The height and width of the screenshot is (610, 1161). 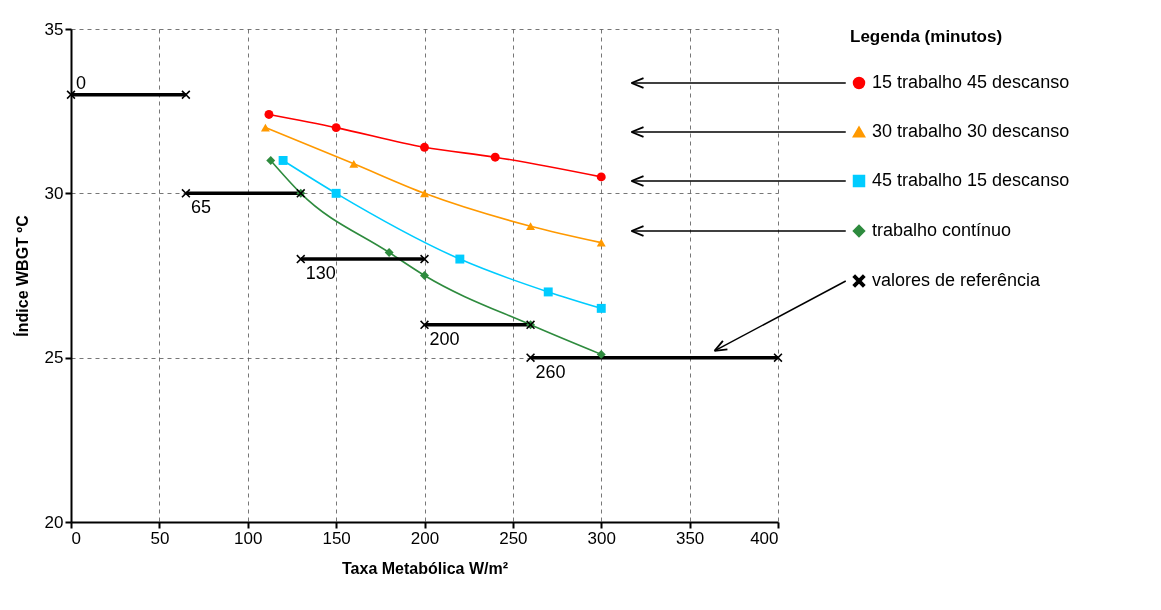 What do you see at coordinates (200, 207) in the screenshot?
I see `annotation: 65` at bounding box center [200, 207].